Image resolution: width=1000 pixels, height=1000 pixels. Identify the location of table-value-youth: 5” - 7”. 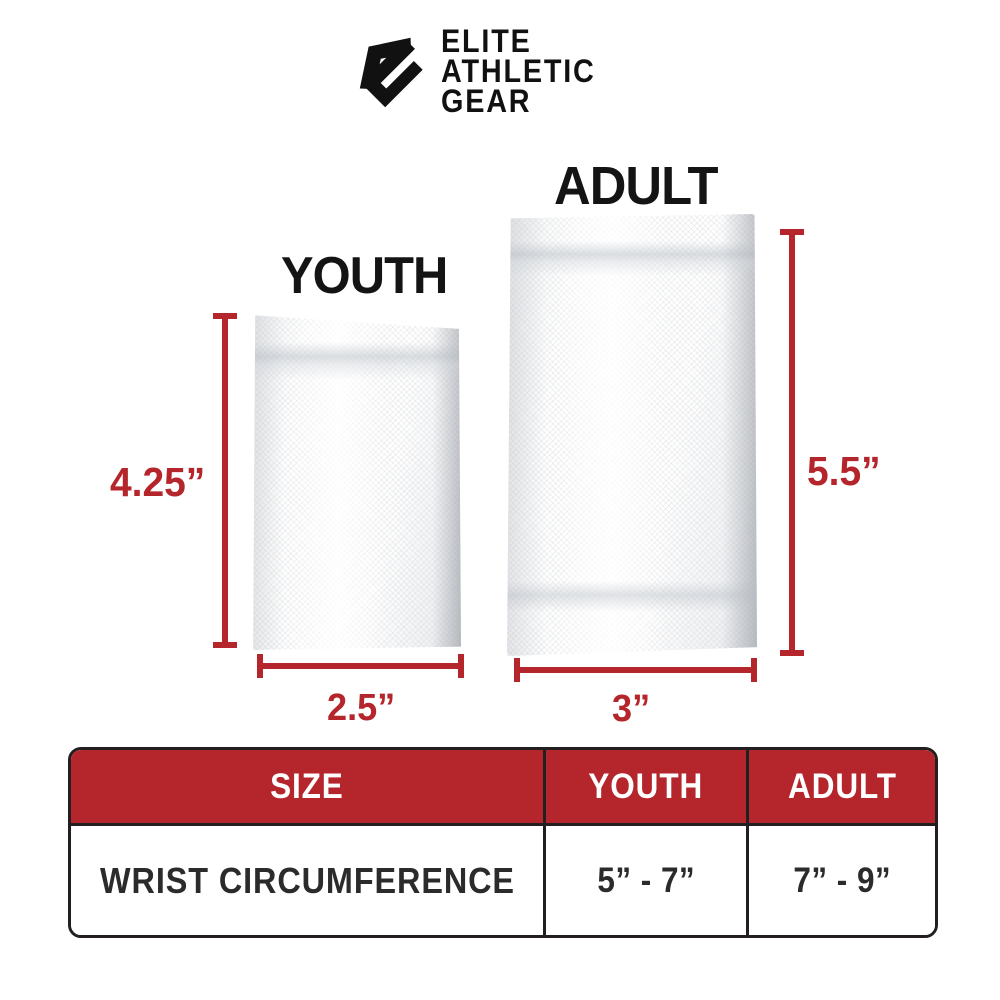
(646, 880).